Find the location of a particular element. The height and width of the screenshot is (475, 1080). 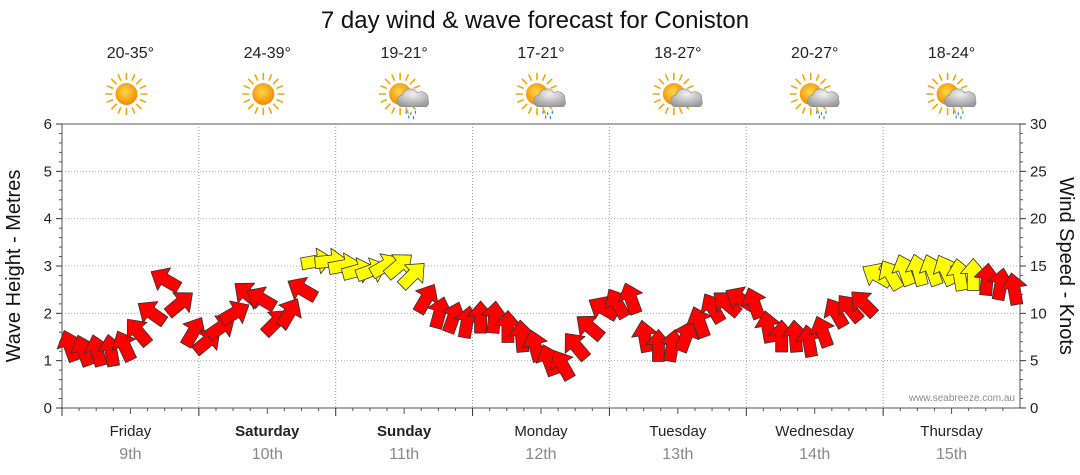

partly-cloudy-icon is located at coordinates (677, 94).